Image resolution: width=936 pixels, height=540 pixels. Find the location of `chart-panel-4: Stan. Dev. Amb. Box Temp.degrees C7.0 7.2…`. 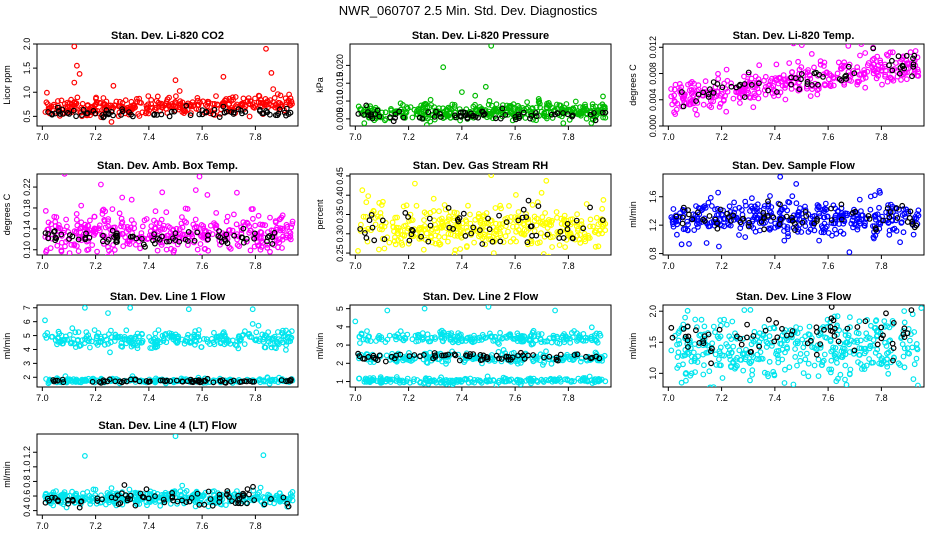

chart-panel-4: Stan. Dev. Amb. Box Temp.degrees C7.0 7.2… is located at coordinates (150, 215).